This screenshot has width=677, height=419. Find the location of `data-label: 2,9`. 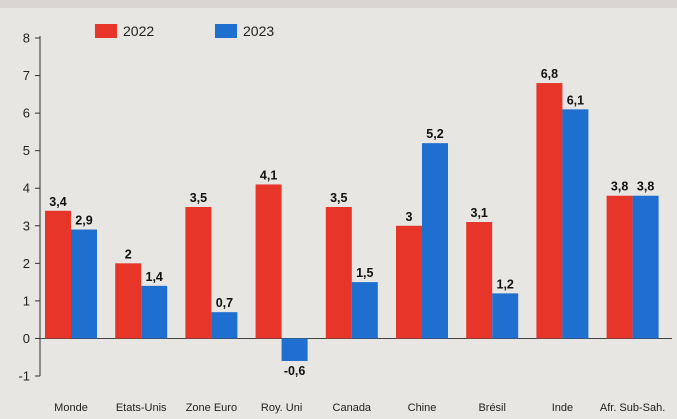

data-label: 2,9 is located at coordinates (83, 221).